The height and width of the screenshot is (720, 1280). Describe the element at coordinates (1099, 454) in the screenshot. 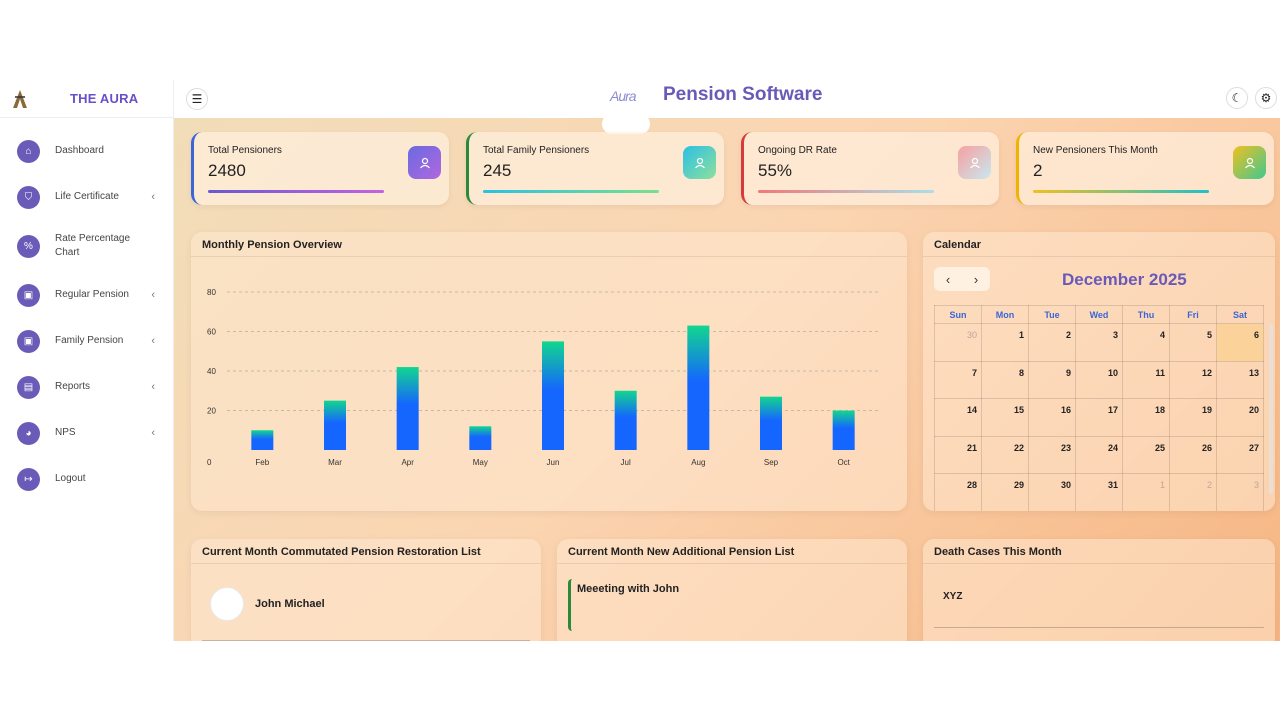

I see `calendar-day: 24` at that location.